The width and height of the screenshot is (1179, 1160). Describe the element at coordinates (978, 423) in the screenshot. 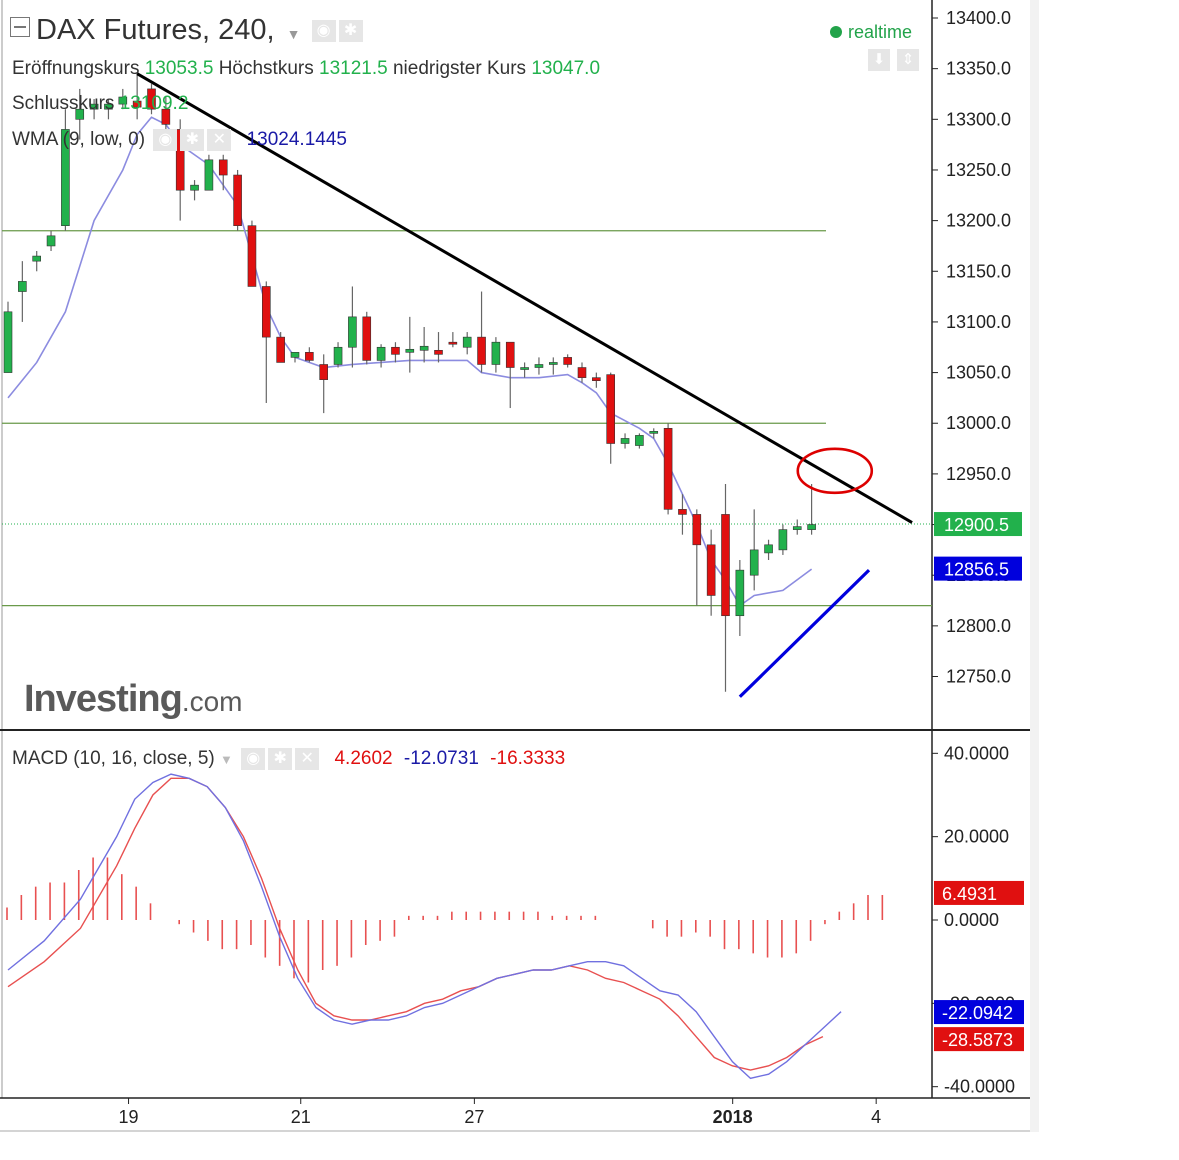

I see `price-tick-label: 13000.0` at that location.